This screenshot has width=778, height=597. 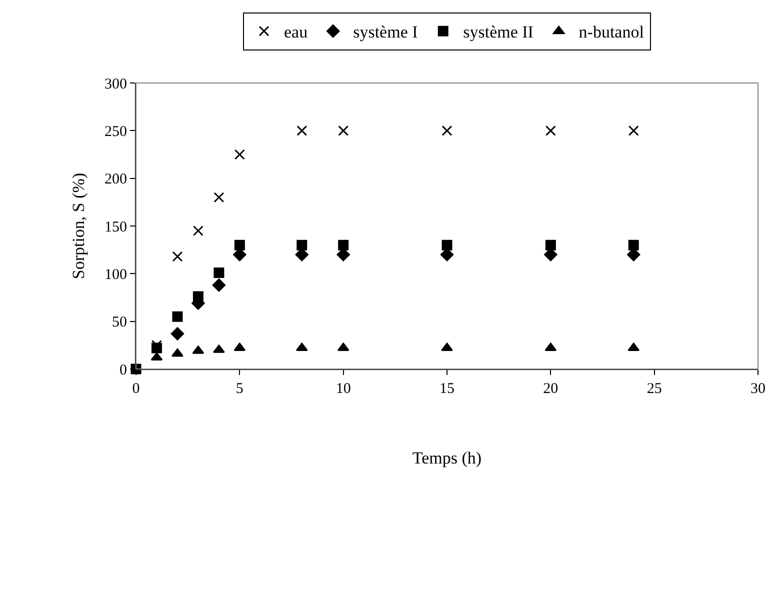 What do you see at coordinates (115, 180) in the screenshot?
I see `y-tick-label: 200` at bounding box center [115, 180].